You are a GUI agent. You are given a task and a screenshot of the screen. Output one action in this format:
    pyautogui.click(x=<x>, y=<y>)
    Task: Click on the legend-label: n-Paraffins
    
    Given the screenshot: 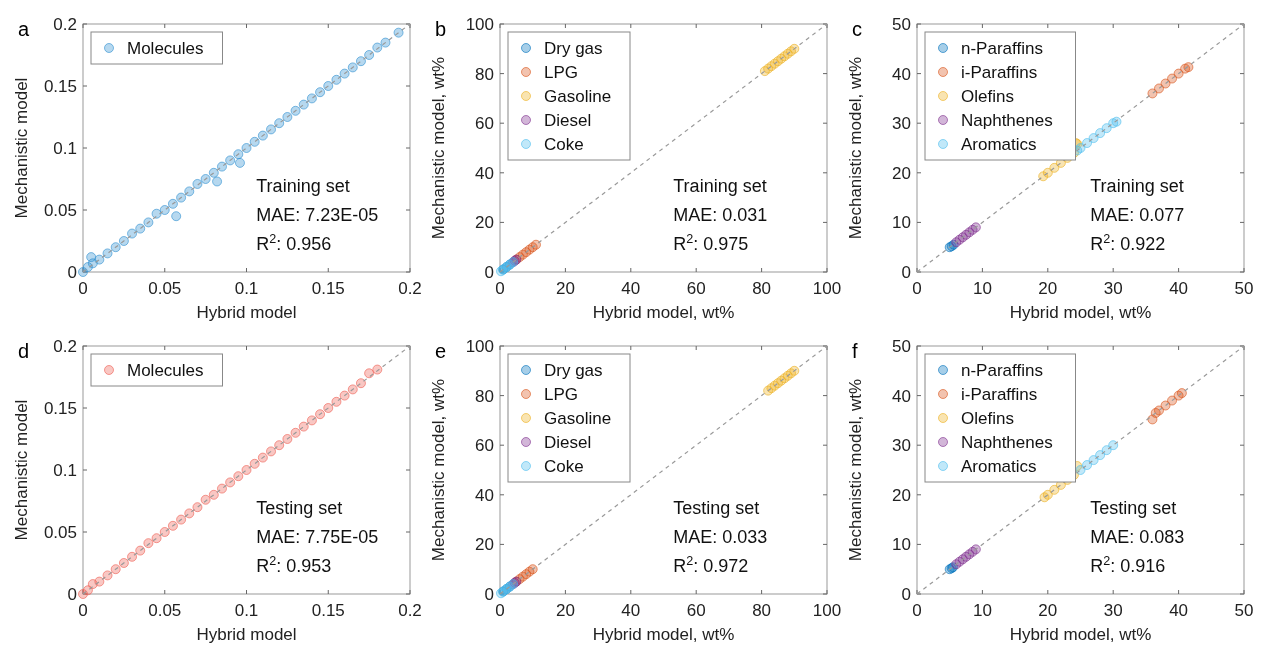 What is the action you would take?
    pyautogui.click(x=1002, y=370)
    